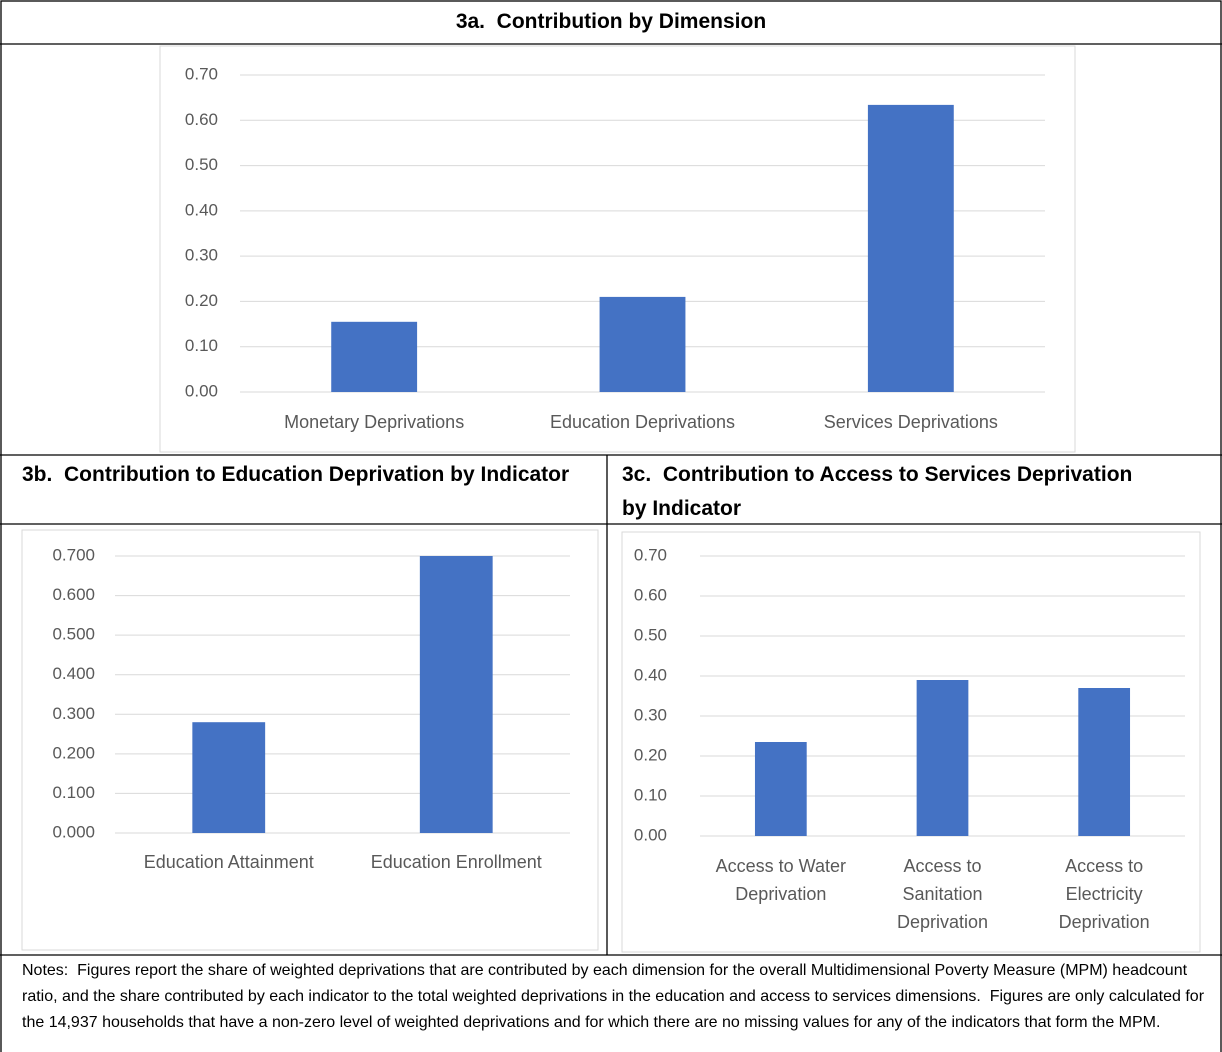  I want to click on x-tick-label: Access to Electricity Deprivation, so click(1104, 894).